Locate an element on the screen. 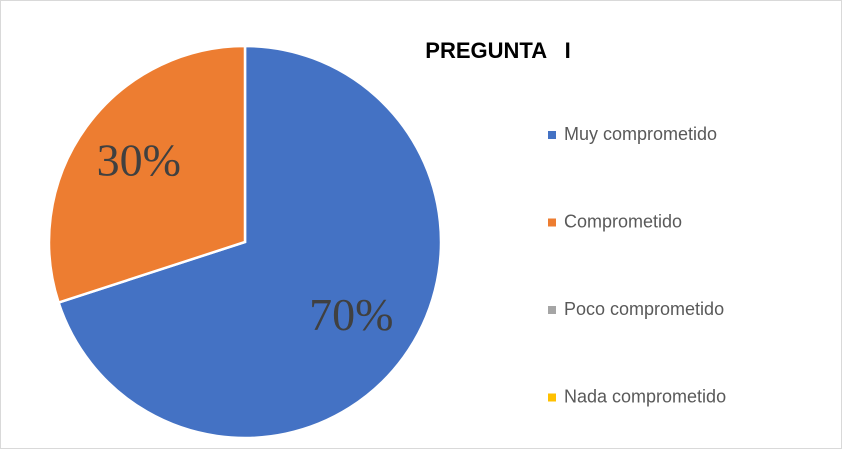 This screenshot has height=449, width=842. data-label: 70% is located at coordinates (351, 314).